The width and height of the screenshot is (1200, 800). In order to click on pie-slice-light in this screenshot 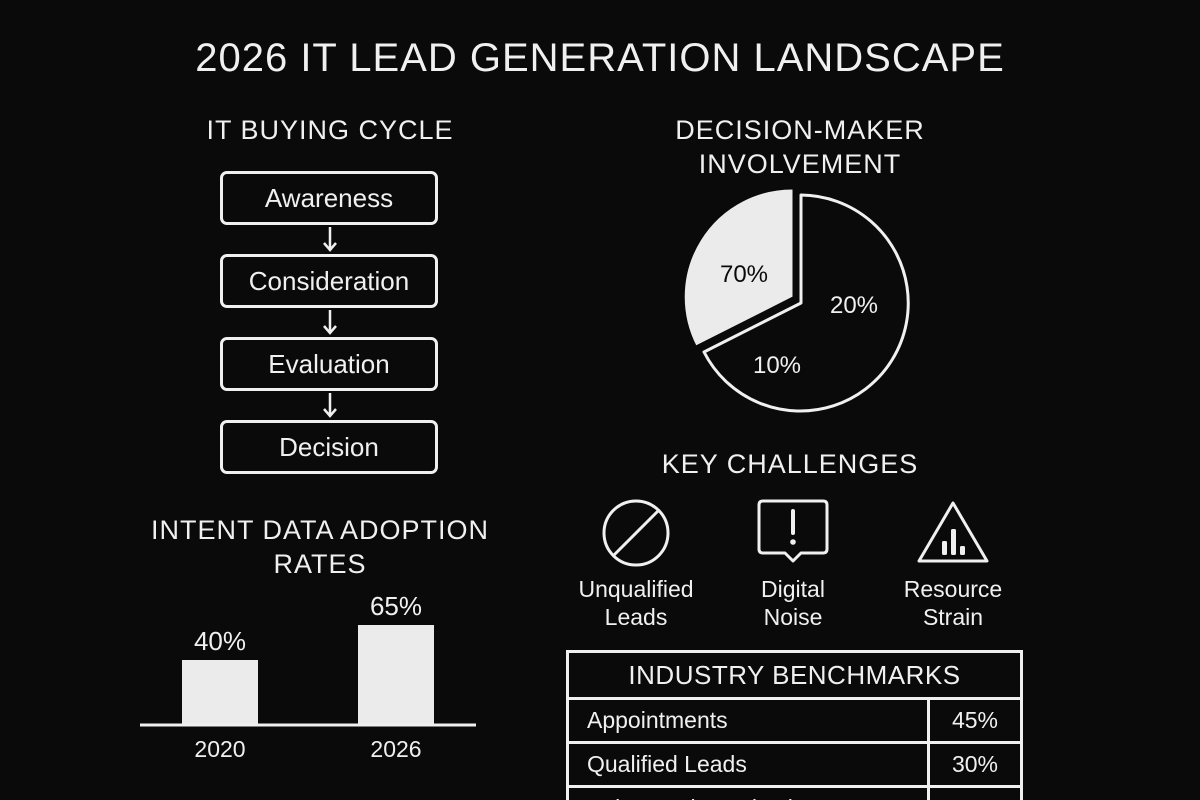, I will do `click(738, 267)`.